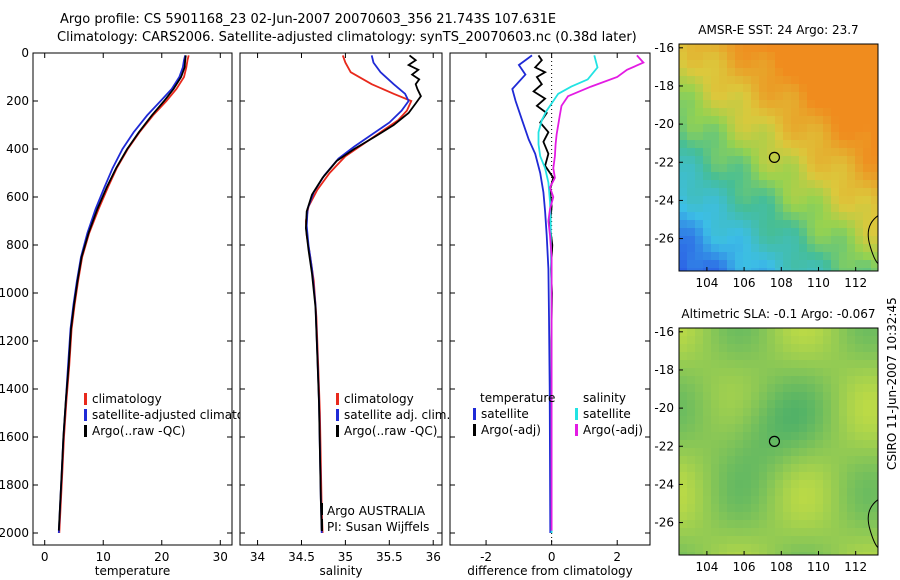 This screenshot has height=580, width=900. I want to click on argo-annotation-text: PI: Susan Wijffels, so click(378, 527).